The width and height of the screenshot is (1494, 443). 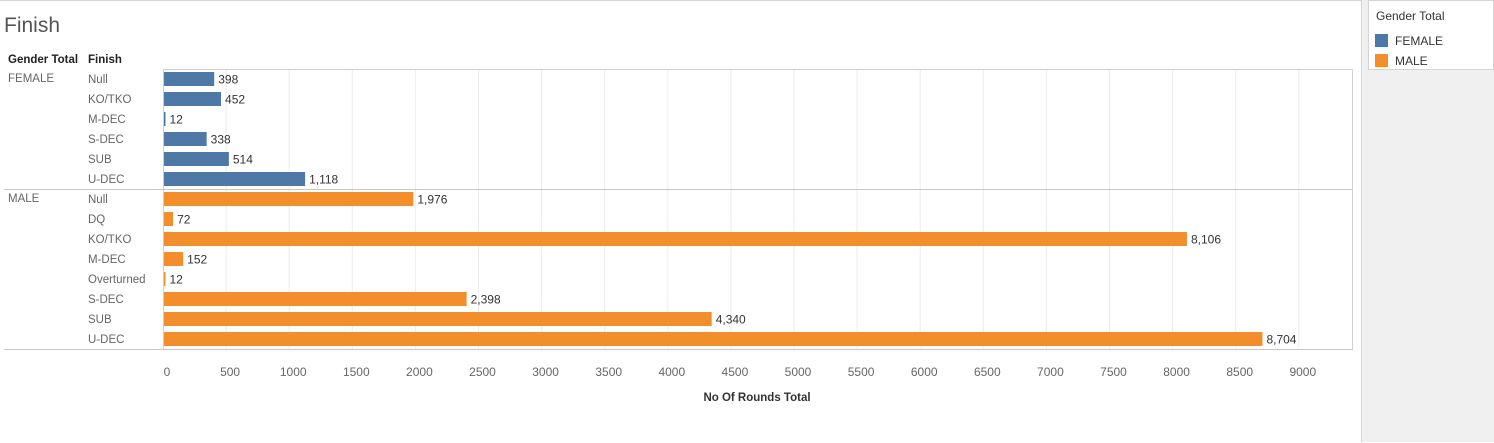 I want to click on legend-title: Gender Total, so click(x=1410, y=16).